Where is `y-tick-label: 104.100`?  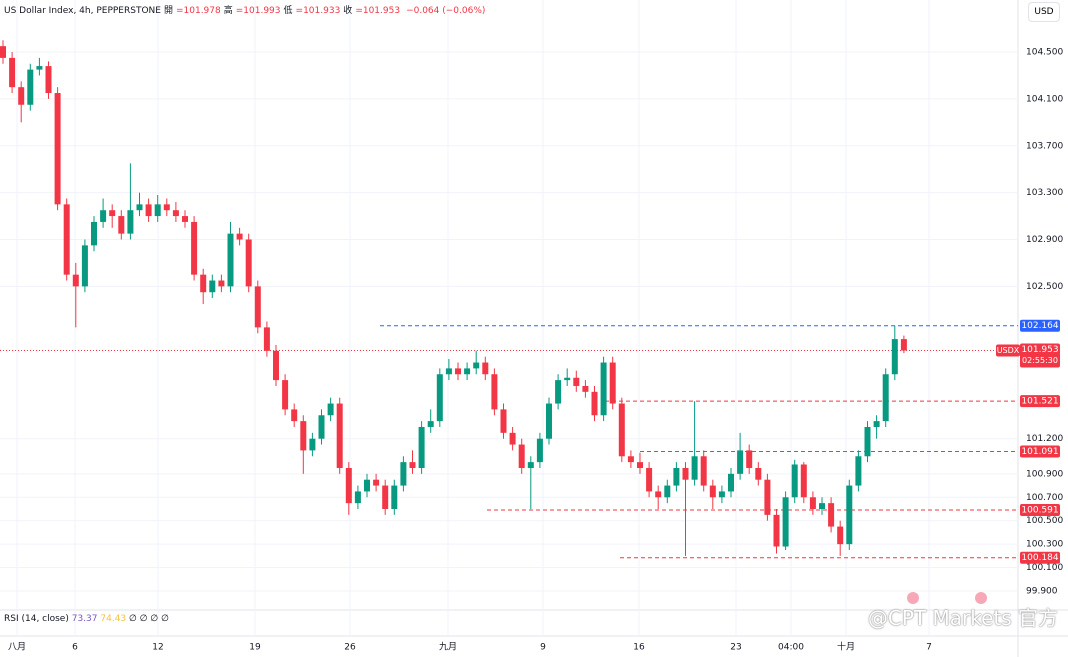
y-tick-label: 104.100 is located at coordinates (1044, 99).